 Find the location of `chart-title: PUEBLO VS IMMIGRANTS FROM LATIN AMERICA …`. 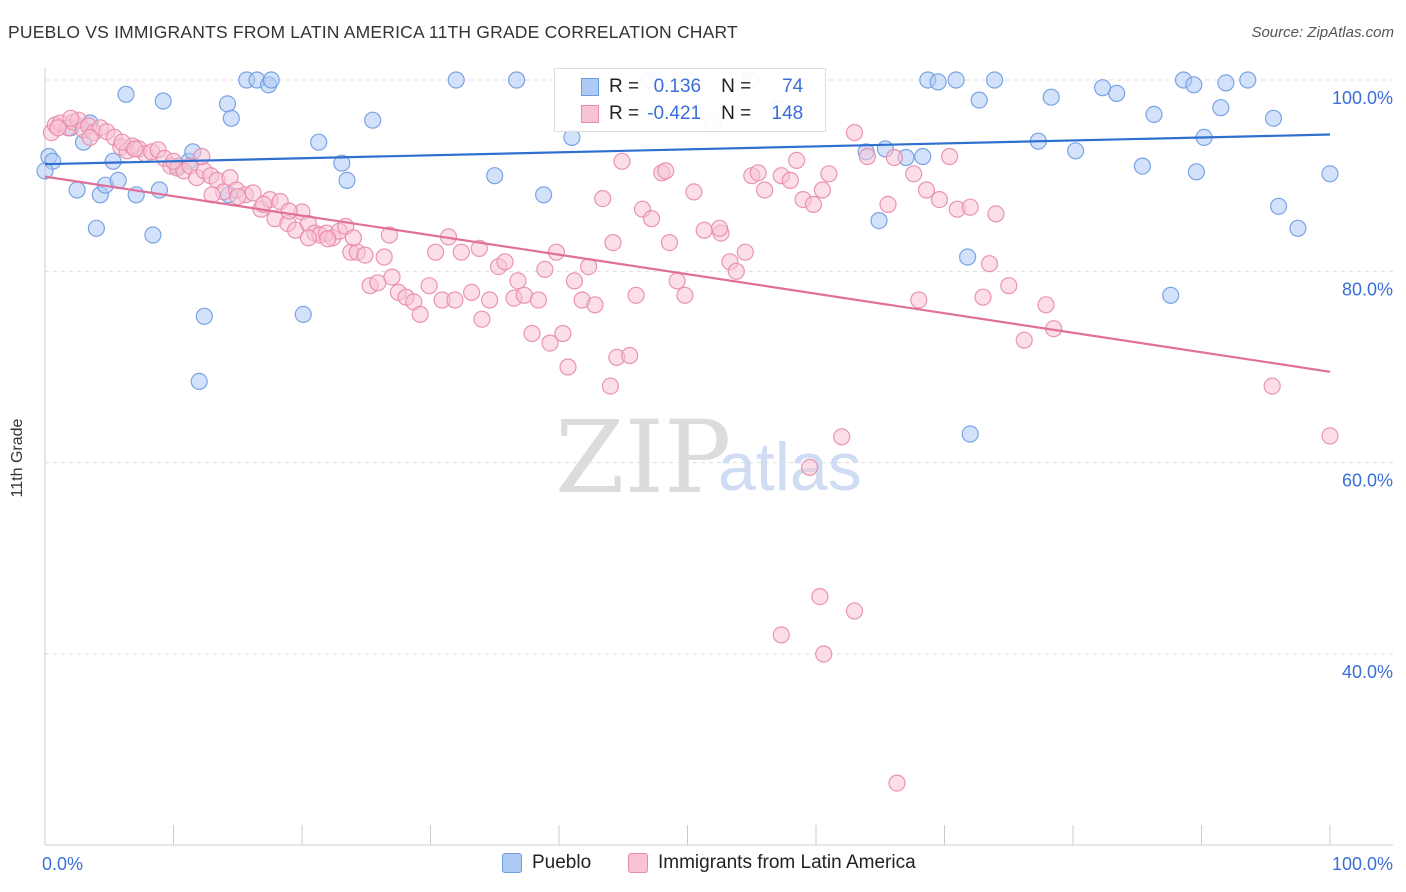

chart-title: PUEBLO VS IMMIGRANTS FROM LATIN AMERICA … is located at coordinates (373, 32).